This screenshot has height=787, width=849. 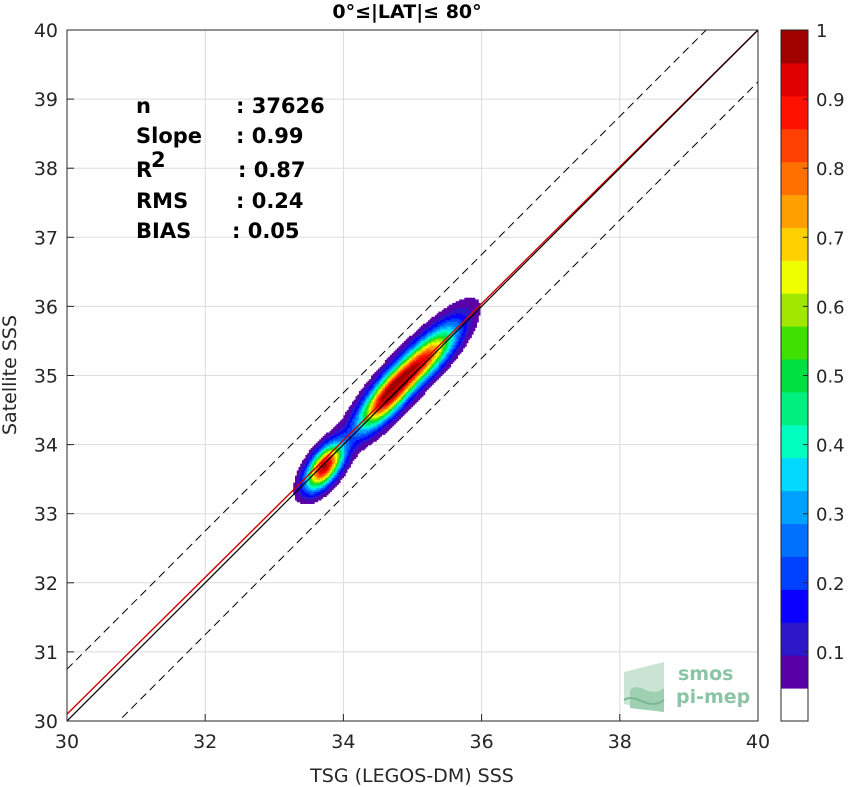 I want to click on stat-value: : 0.87, so click(x=272, y=170).